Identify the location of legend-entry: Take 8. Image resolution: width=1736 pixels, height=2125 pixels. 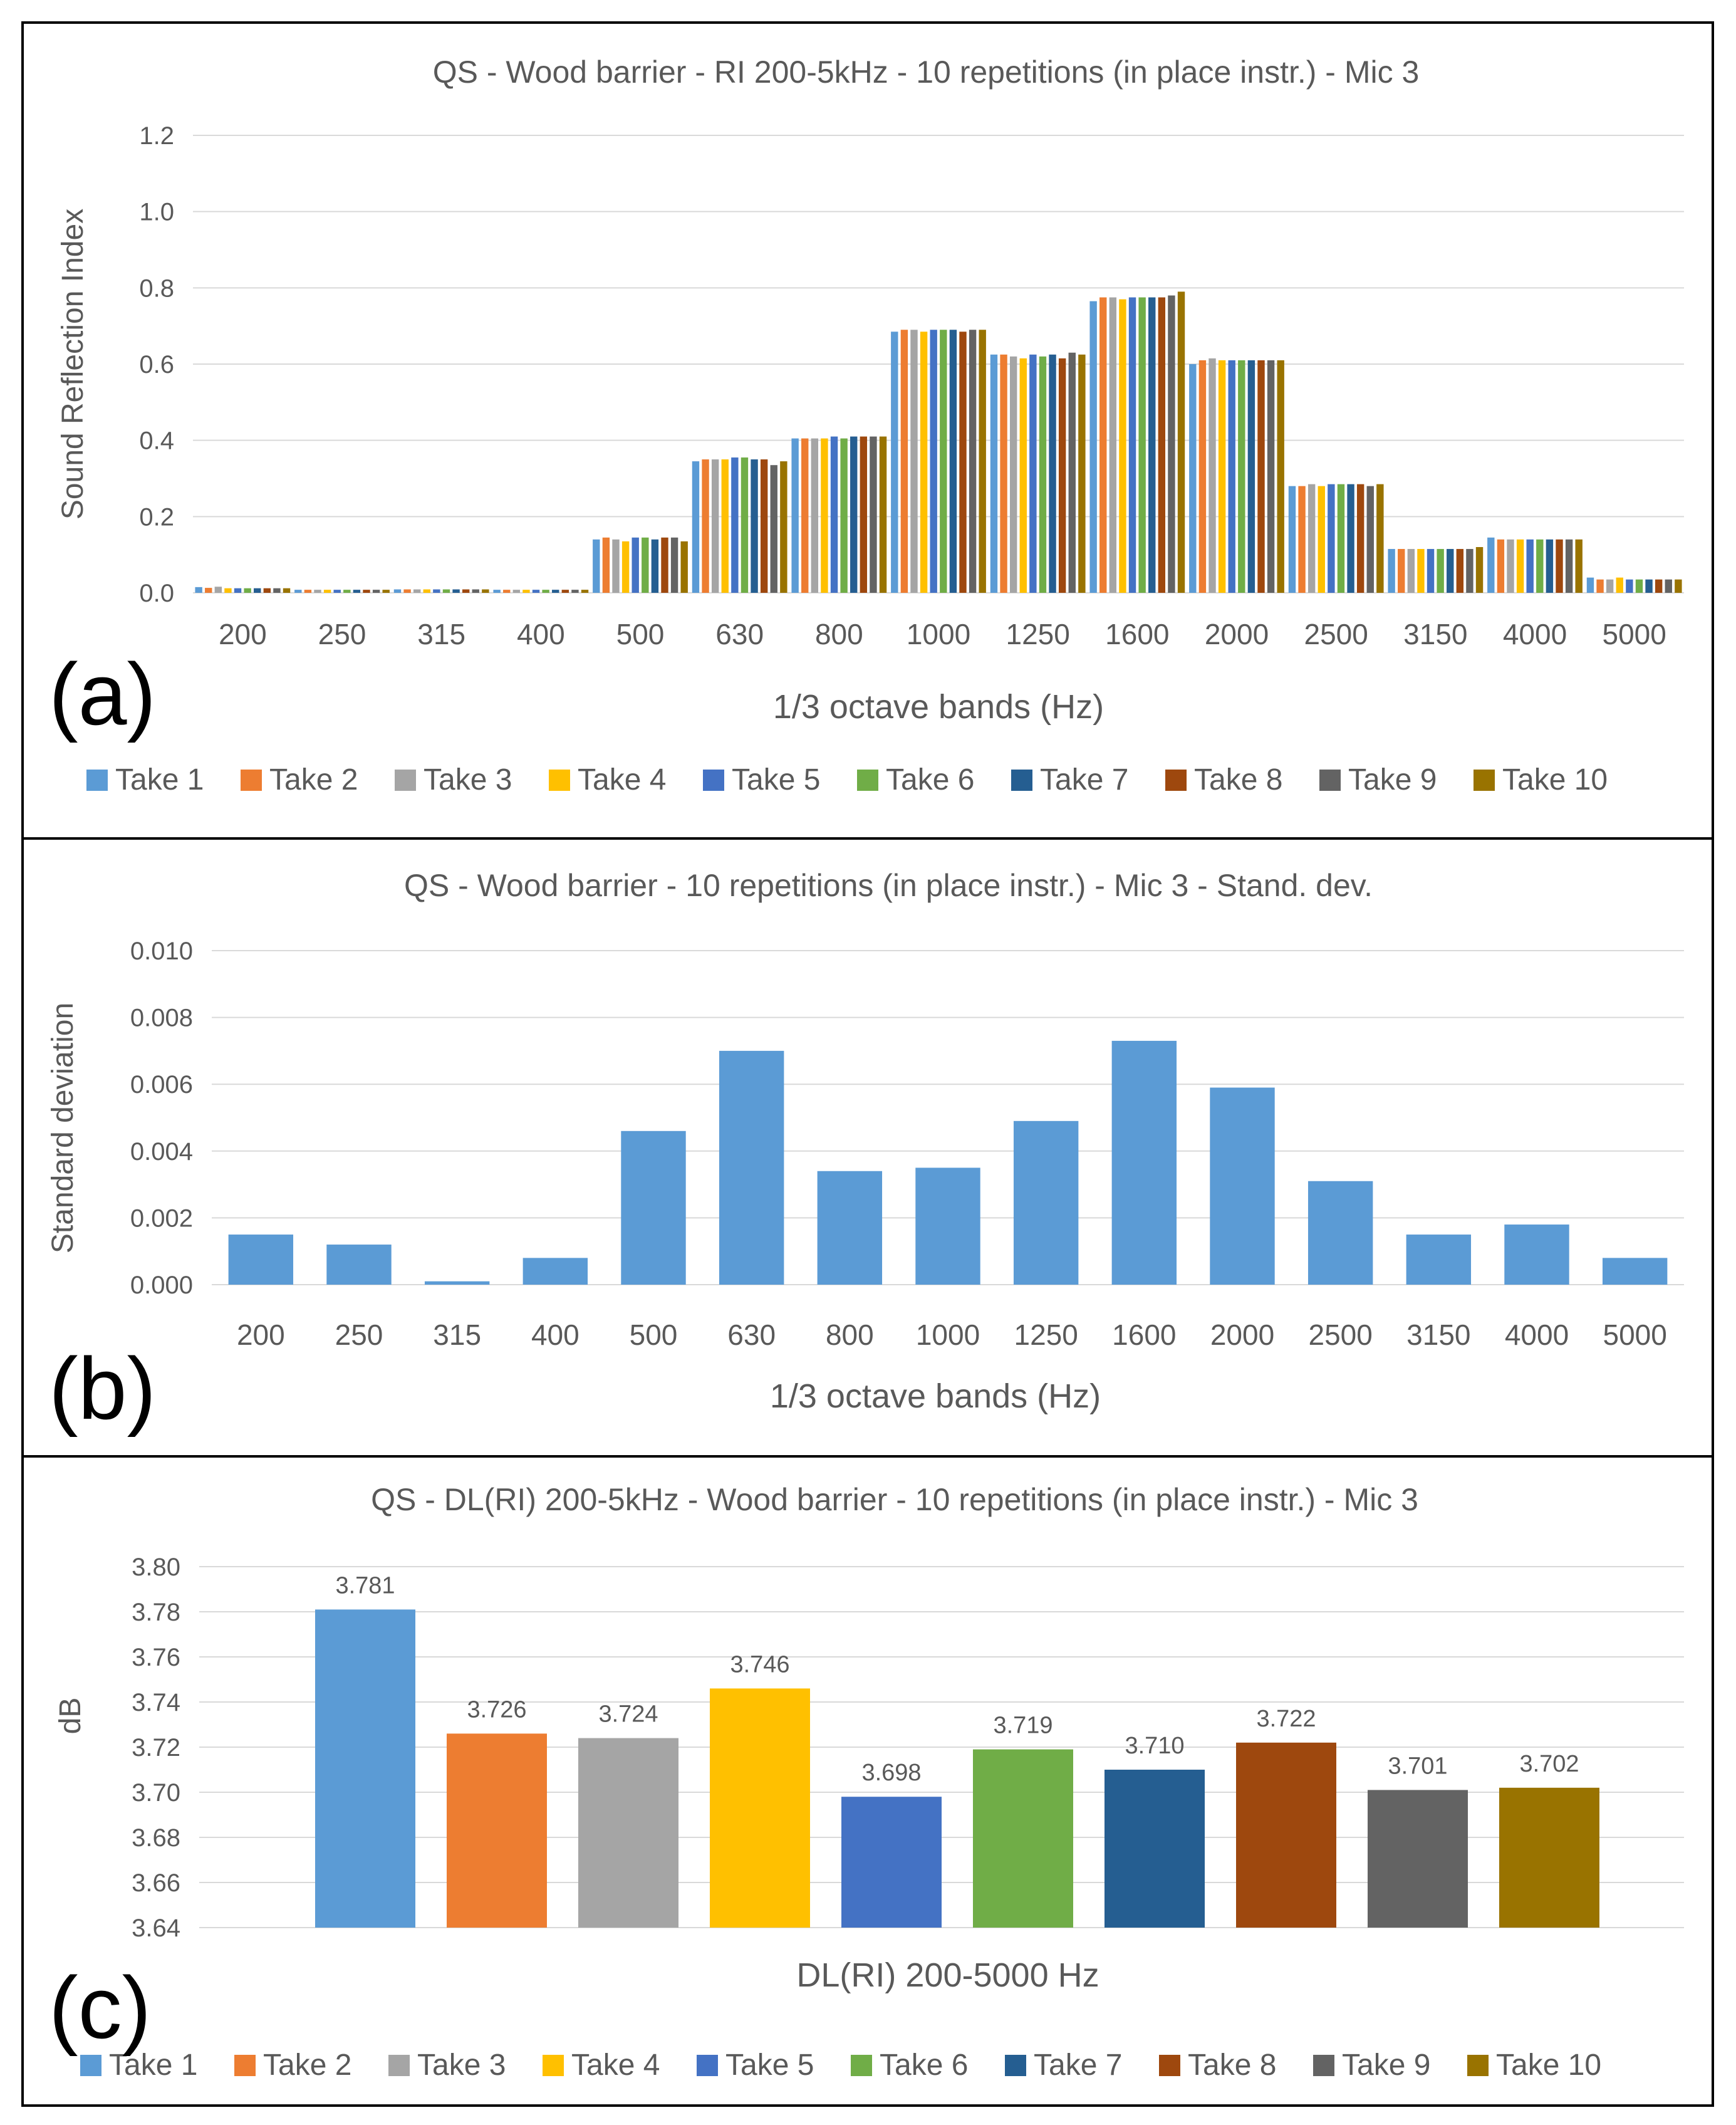
(1232, 2065).